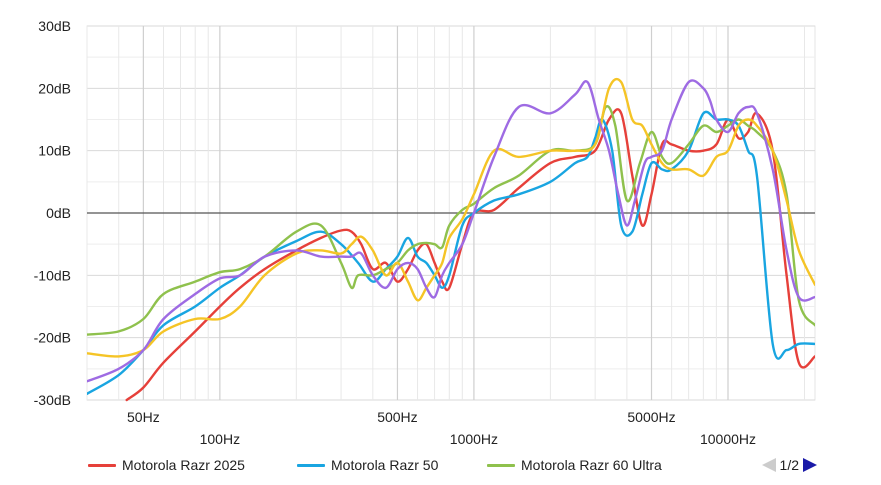  What do you see at coordinates (651, 417) in the screenshot?
I see `x-tick-label: 5000Hz` at bounding box center [651, 417].